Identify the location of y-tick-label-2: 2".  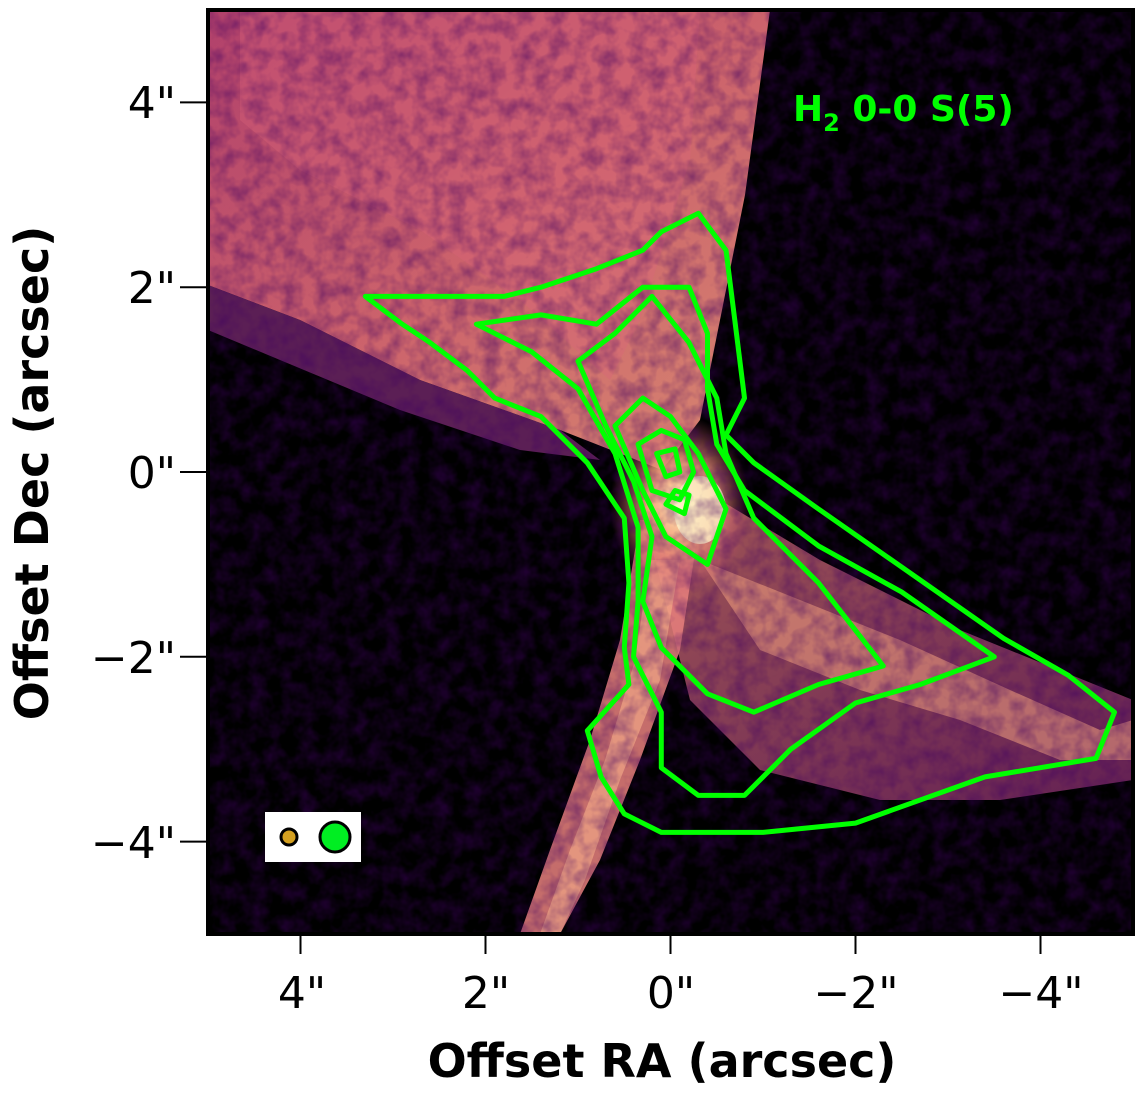
(152, 288).